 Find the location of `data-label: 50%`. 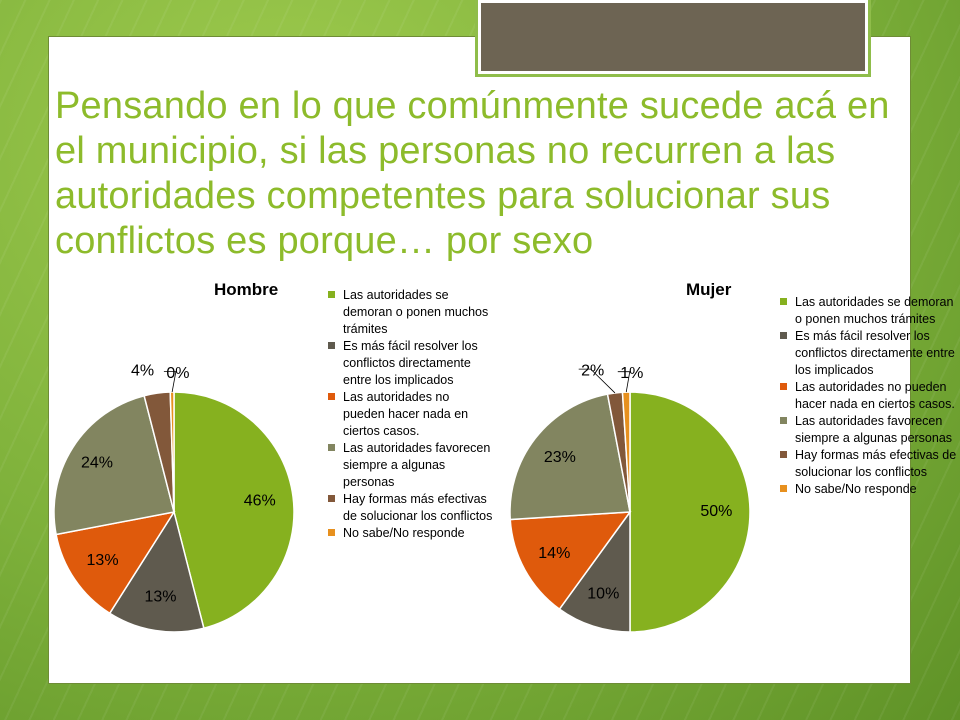

data-label: 50% is located at coordinates (716, 511).